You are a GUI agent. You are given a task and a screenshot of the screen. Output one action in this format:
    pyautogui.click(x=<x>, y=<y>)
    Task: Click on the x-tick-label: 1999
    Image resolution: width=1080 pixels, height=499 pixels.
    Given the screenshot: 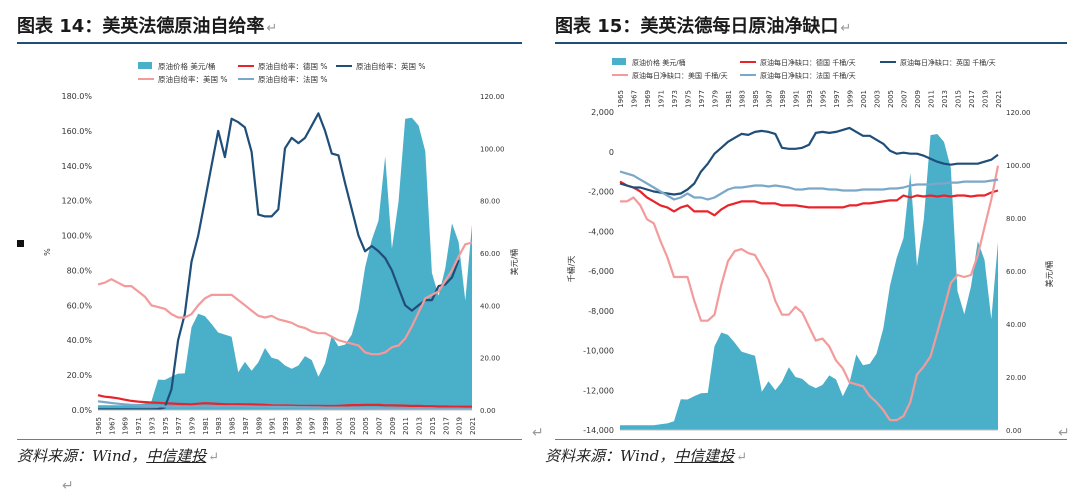 What is the action you would take?
    pyautogui.click(x=851, y=99)
    